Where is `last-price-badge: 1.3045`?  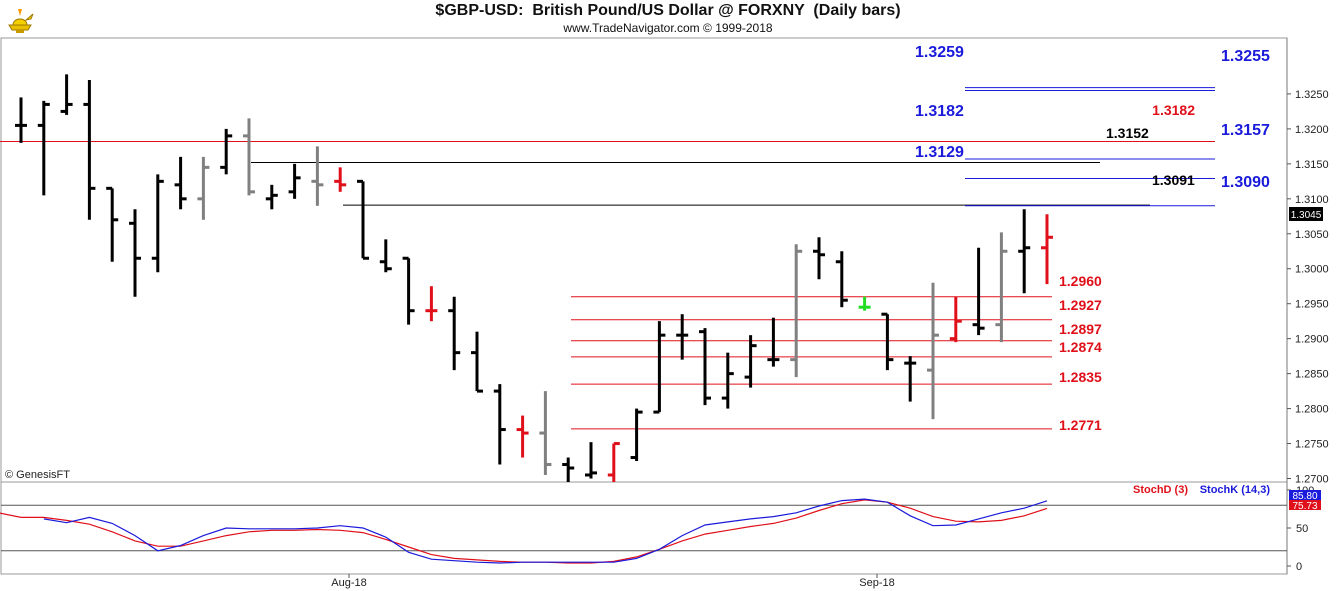 last-price-badge: 1.3045 is located at coordinates (1306, 214).